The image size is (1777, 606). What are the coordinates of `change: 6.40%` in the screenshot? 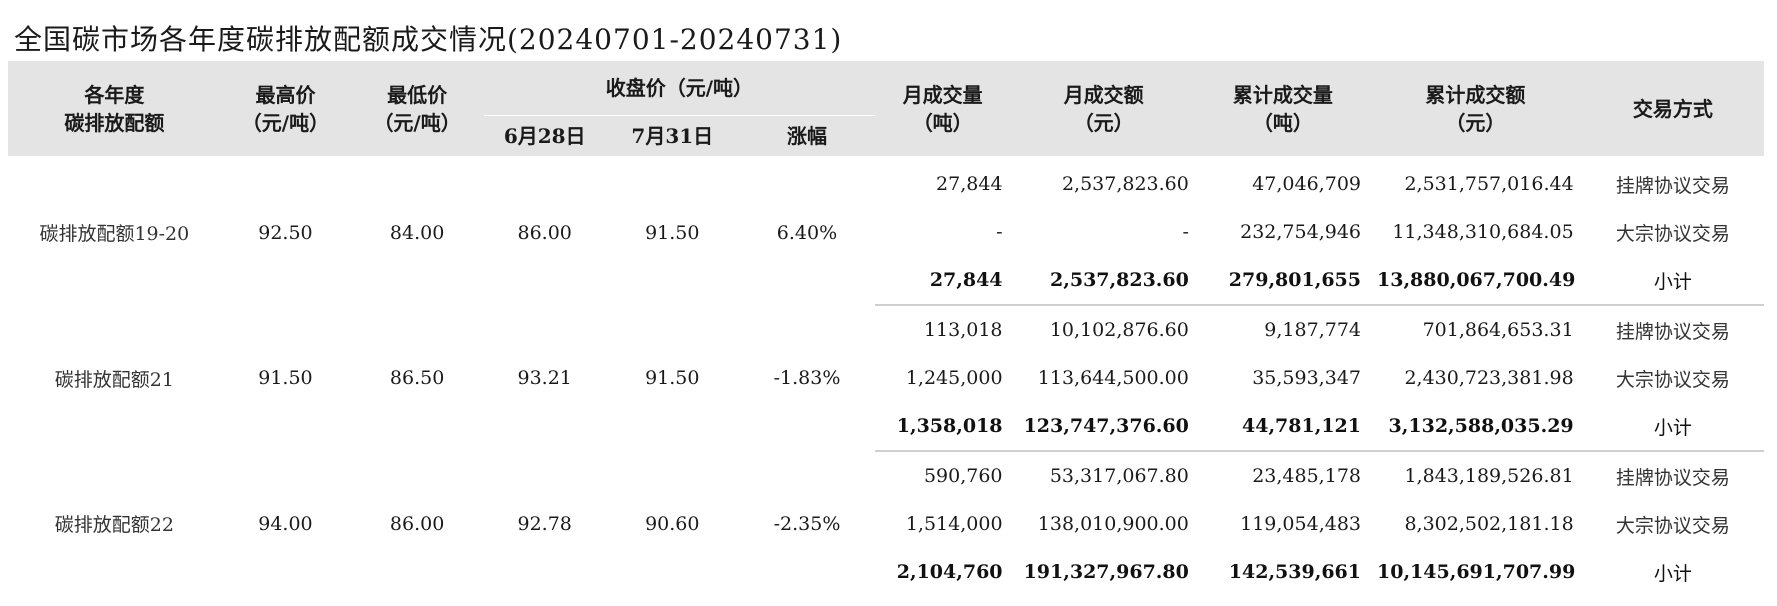 It's located at (807, 232).